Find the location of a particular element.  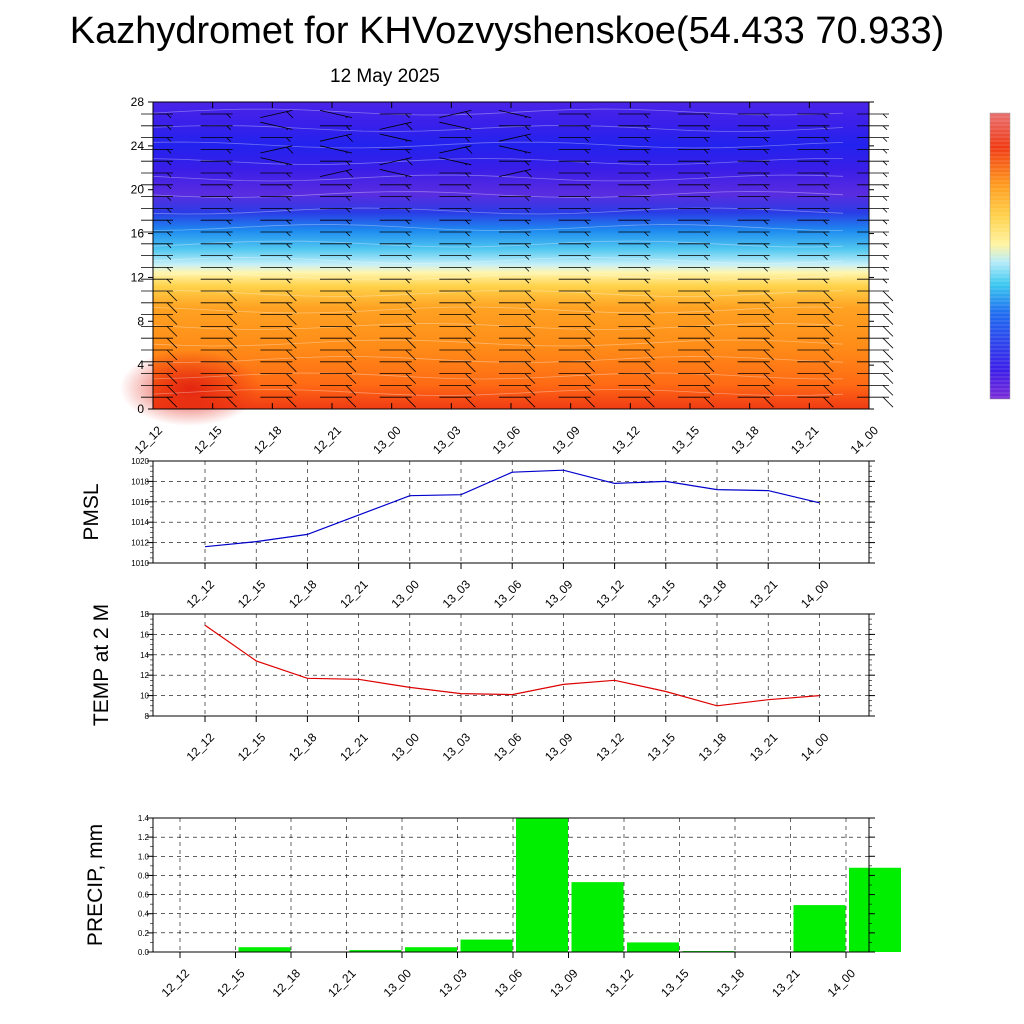

ytick-label: 0.2 is located at coordinates (144, 933).